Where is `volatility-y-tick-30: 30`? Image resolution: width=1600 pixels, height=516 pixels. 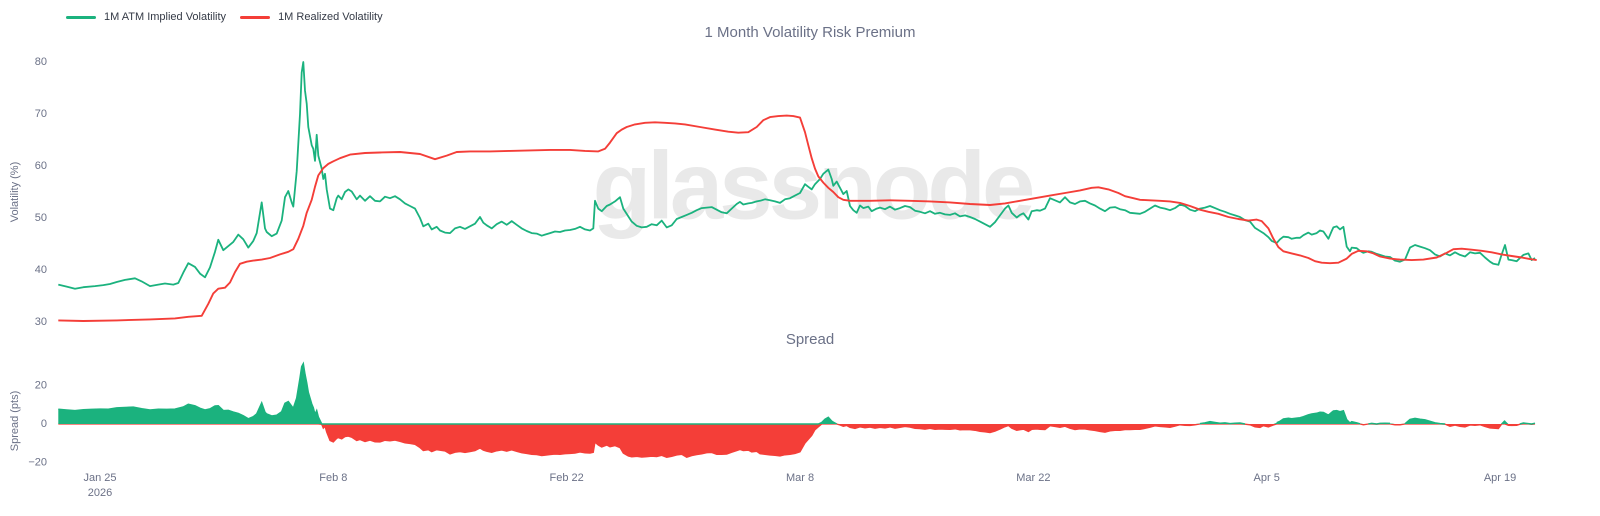 volatility-y-tick-30: 30 is located at coordinates (41, 322).